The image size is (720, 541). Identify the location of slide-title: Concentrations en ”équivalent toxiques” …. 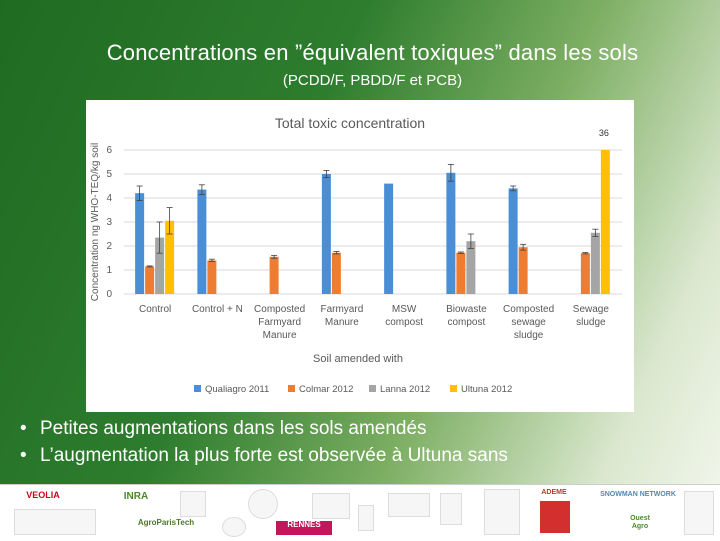
(372, 52).